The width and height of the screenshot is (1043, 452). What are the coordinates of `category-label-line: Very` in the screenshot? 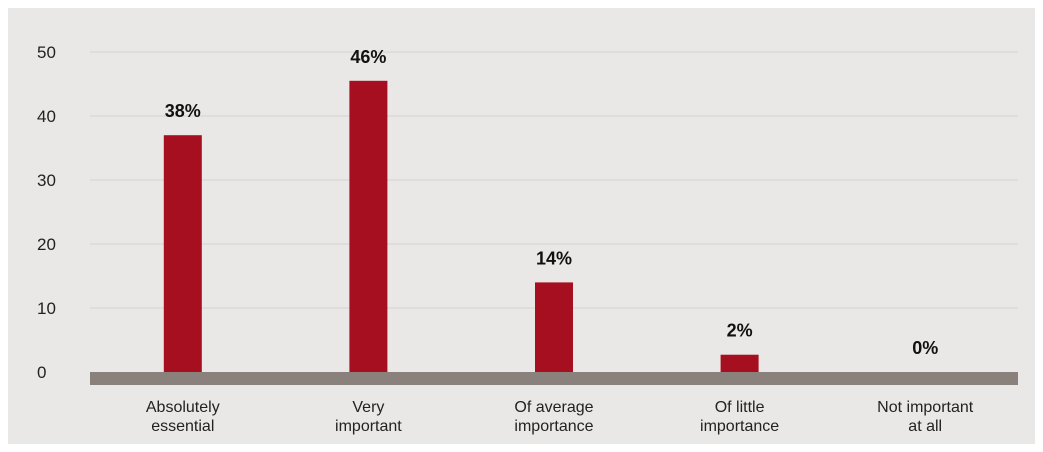 It's located at (368, 407).